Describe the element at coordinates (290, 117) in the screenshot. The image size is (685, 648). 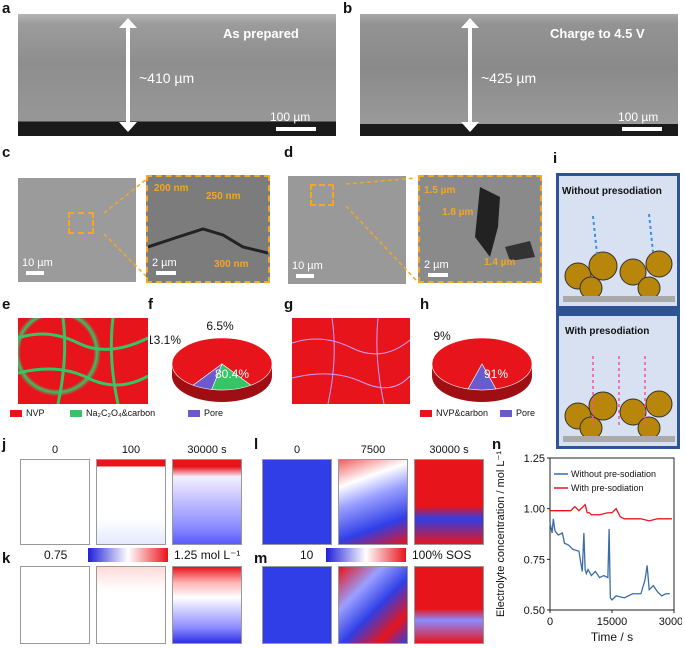
I see `panel-a-scale-text: 100 µm` at that location.